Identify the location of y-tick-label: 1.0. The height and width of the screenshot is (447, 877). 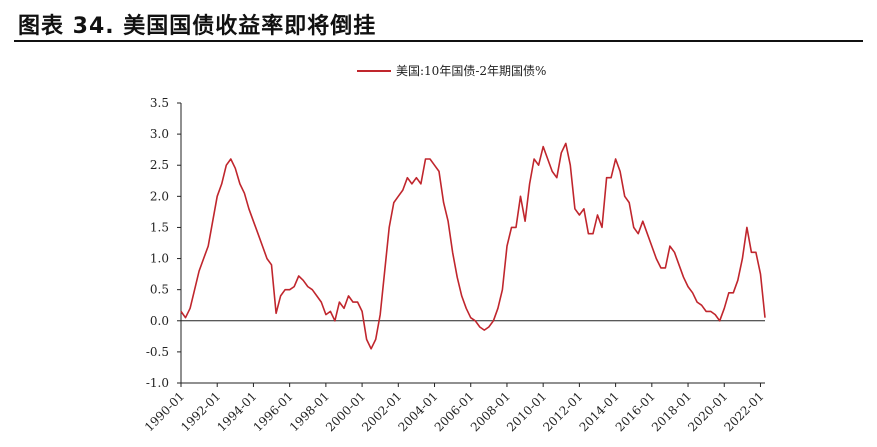
(159, 259).